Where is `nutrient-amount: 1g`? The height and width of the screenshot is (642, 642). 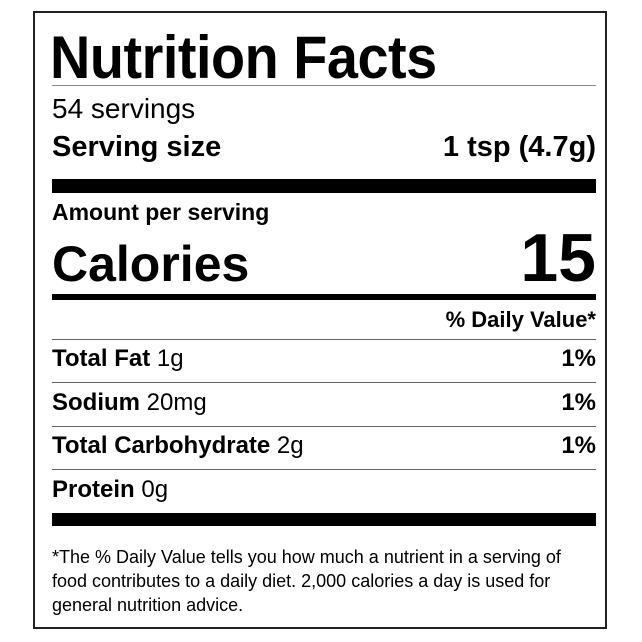
nutrient-amount: 1g is located at coordinates (170, 358).